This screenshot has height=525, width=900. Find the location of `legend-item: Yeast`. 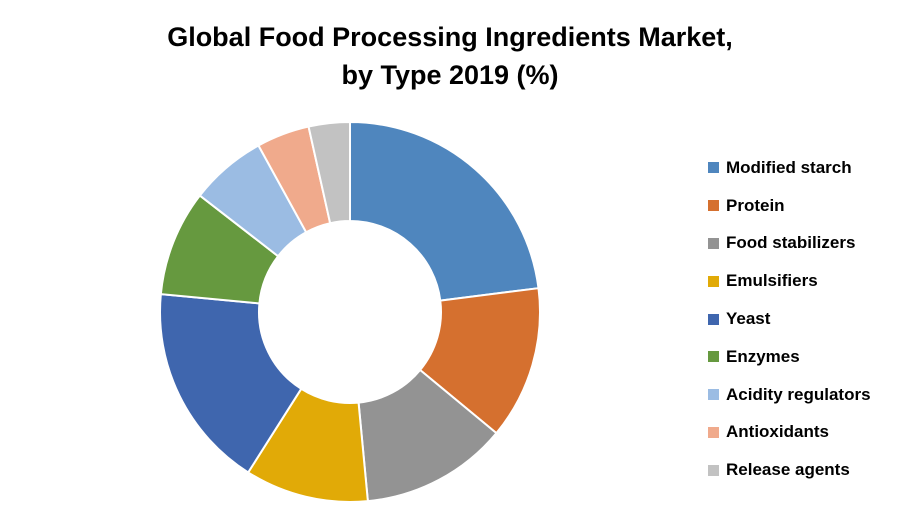

legend-item: Yeast is located at coordinates (789, 319).